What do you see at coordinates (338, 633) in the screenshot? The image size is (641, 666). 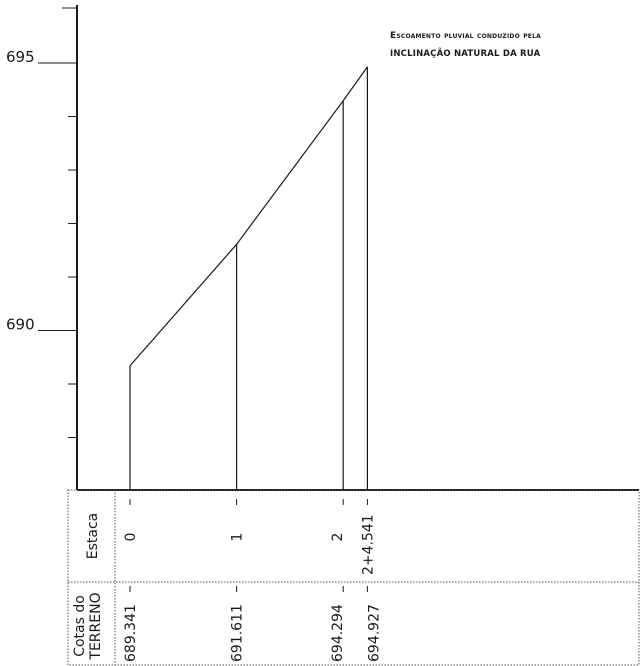 I see `cota-label: 694.294` at bounding box center [338, 633].